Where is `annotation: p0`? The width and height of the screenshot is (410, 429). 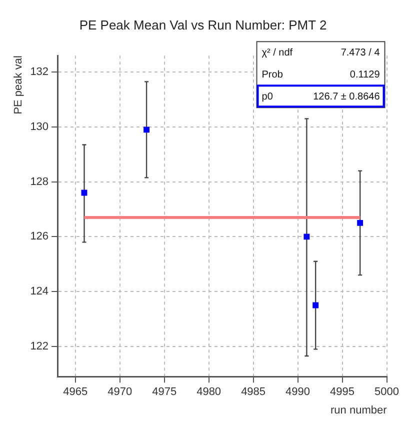
annotation: p0 is located at coordinates (268, 96).